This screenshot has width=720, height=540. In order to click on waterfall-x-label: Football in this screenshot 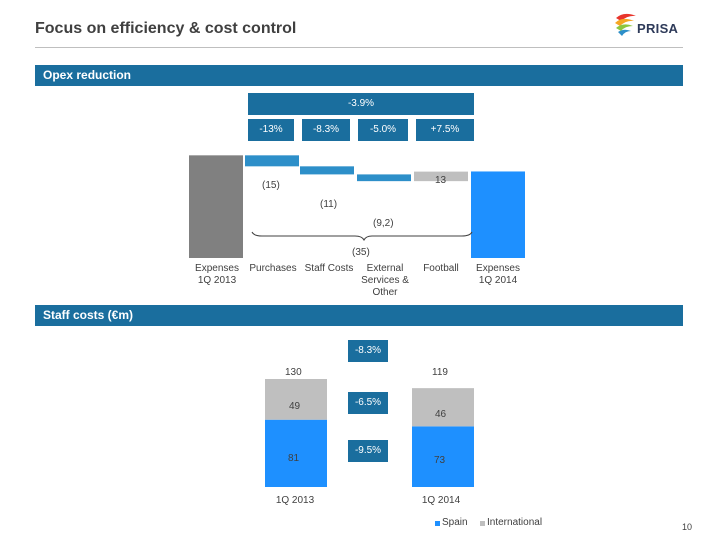, I will do `click(441, 268)`.